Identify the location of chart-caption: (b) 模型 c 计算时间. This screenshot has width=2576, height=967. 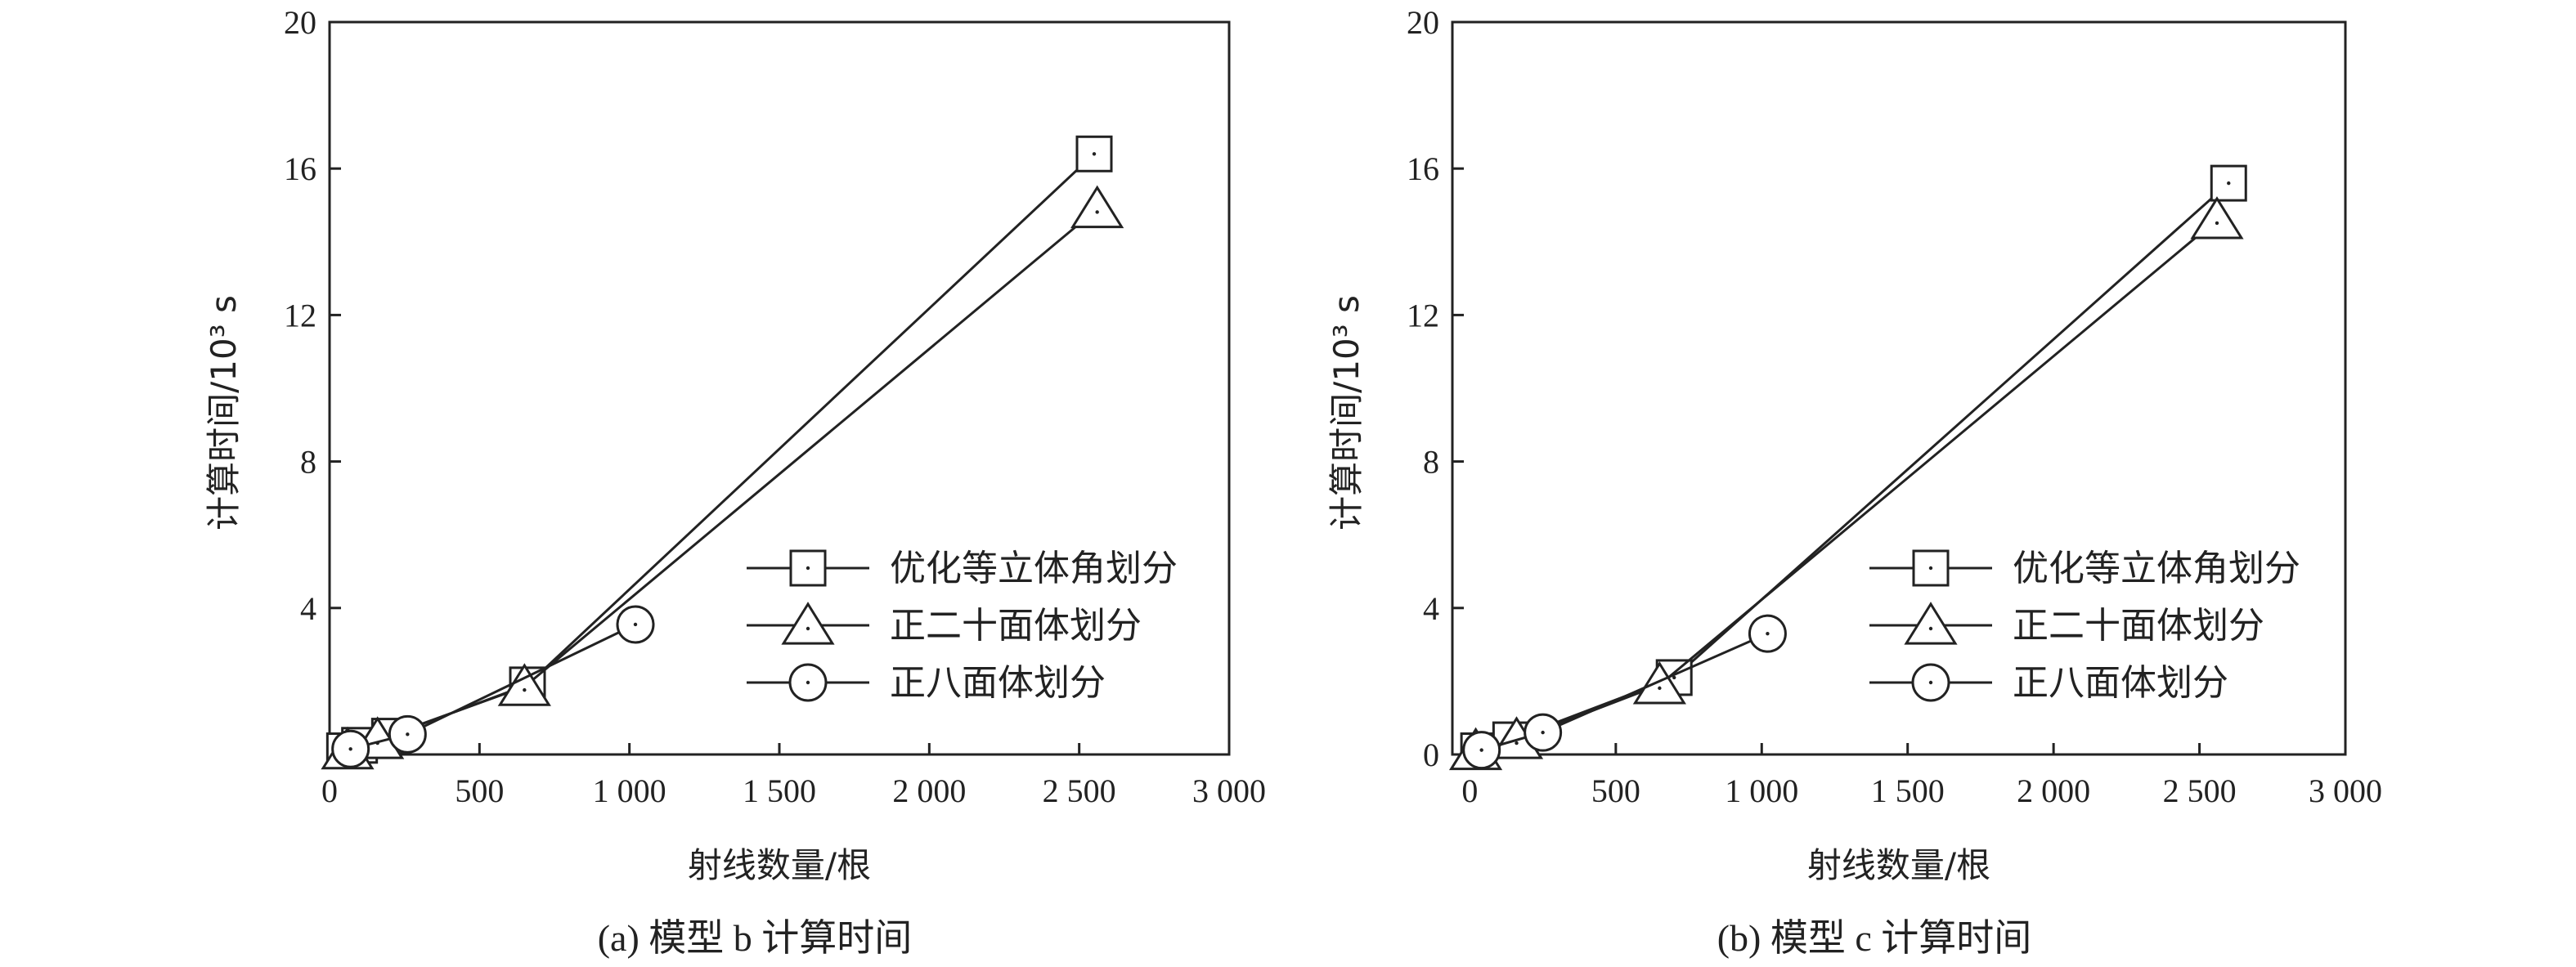
(1874, 938).